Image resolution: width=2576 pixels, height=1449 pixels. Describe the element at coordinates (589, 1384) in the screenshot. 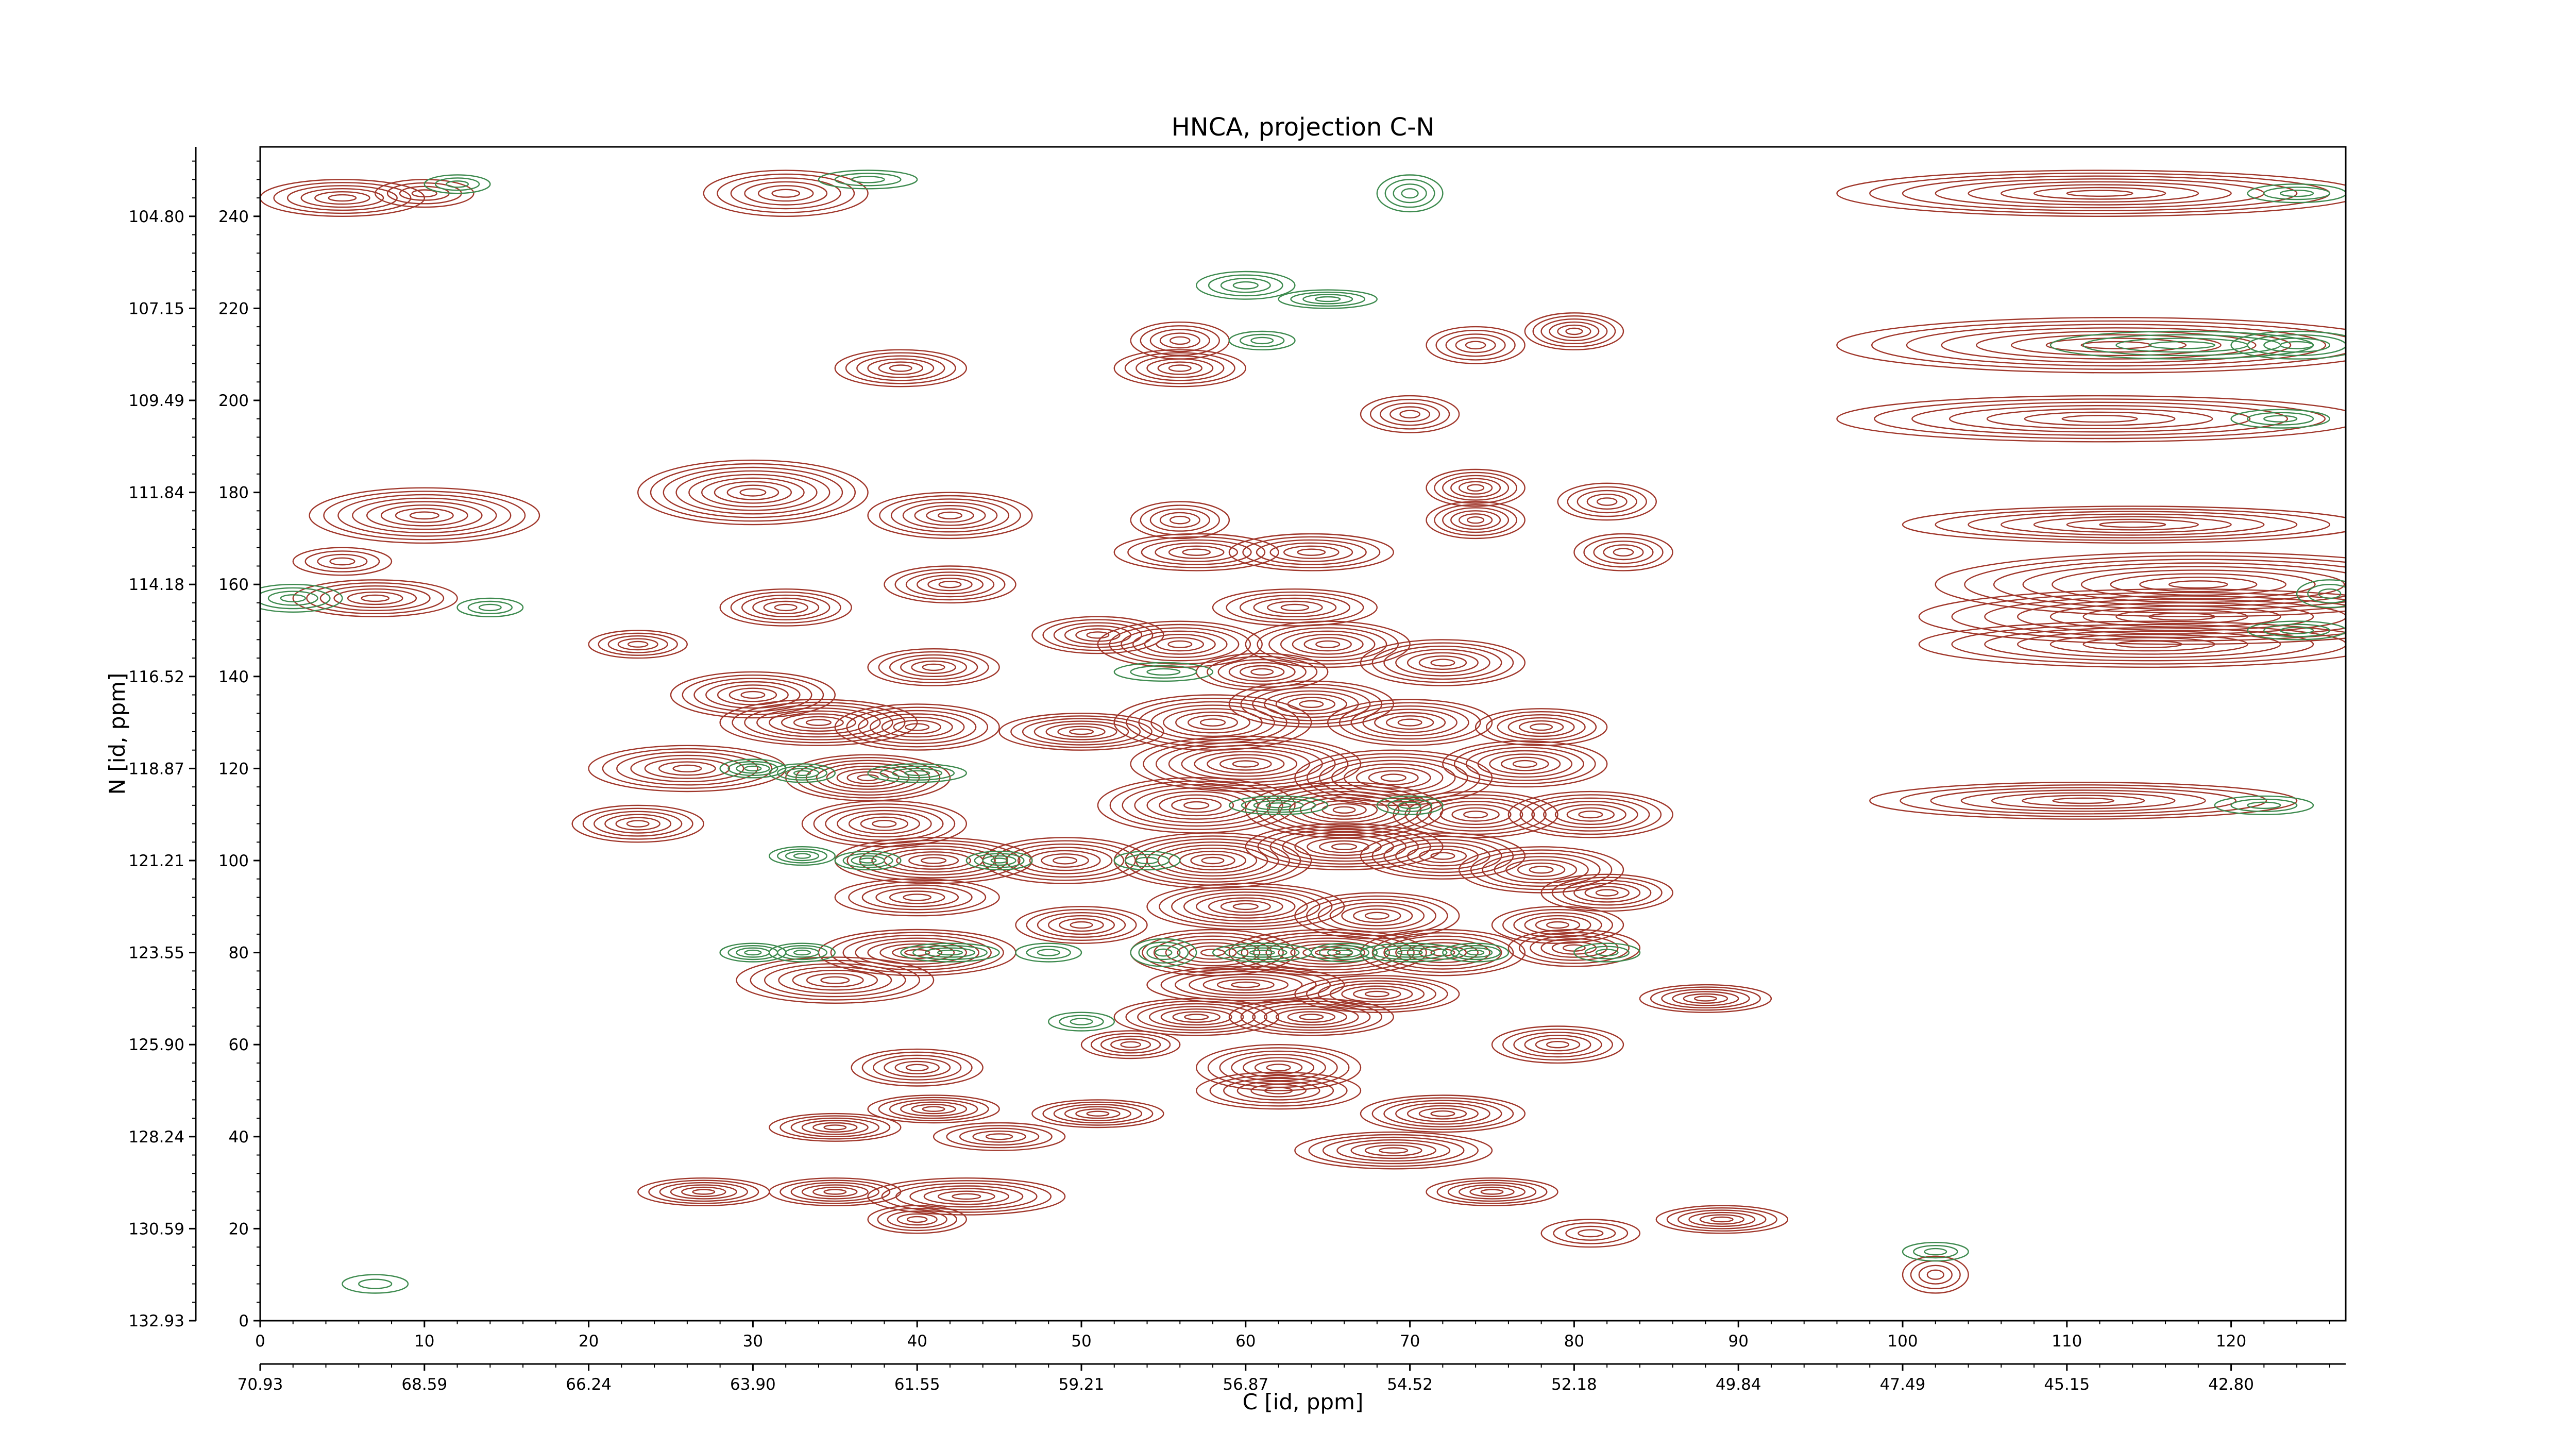

I see `x-ppm-tick-label: 66.24` at that location.